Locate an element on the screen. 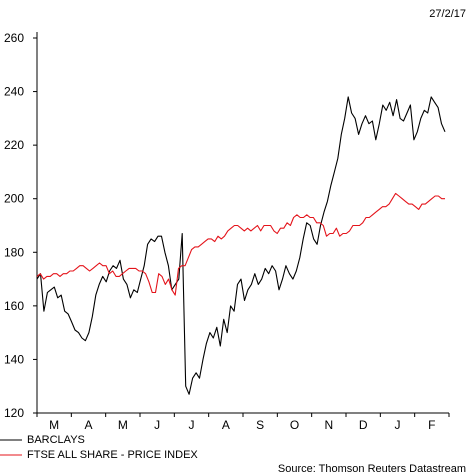 Image resolution: width=475 pixels, height=476 pixels. y-tick-label: 260 is located at coordinates (14, 38).